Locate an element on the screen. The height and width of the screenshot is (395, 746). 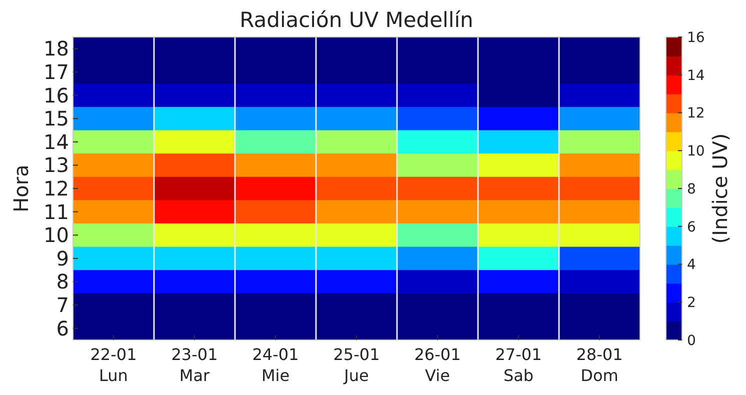
y-tick-label: 7 is located at coordinates (62, 305).